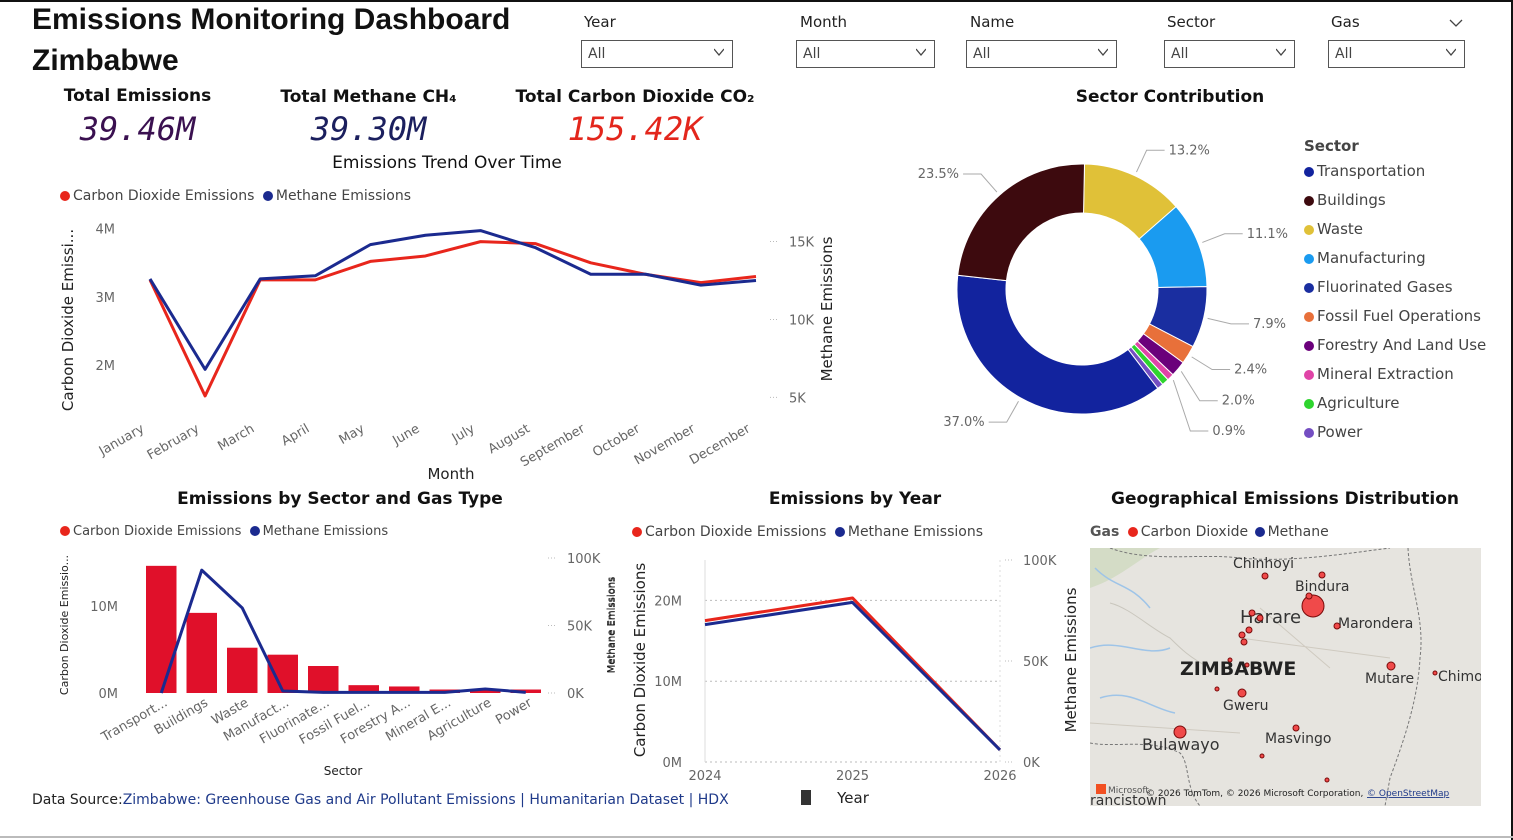  I want to click on donut-slice-buildings, so click(1021, 222).